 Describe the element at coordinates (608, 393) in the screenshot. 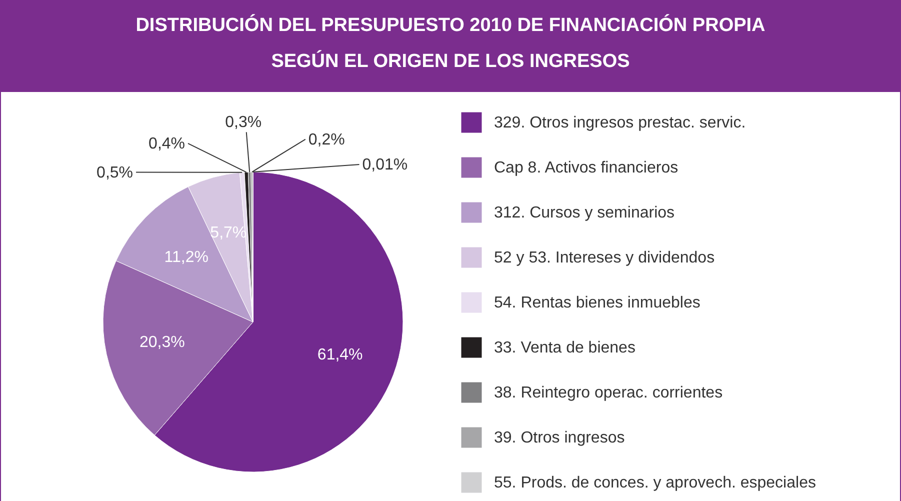

I see `legend-label: 38. Reintegro operac. corrientes` at that location.